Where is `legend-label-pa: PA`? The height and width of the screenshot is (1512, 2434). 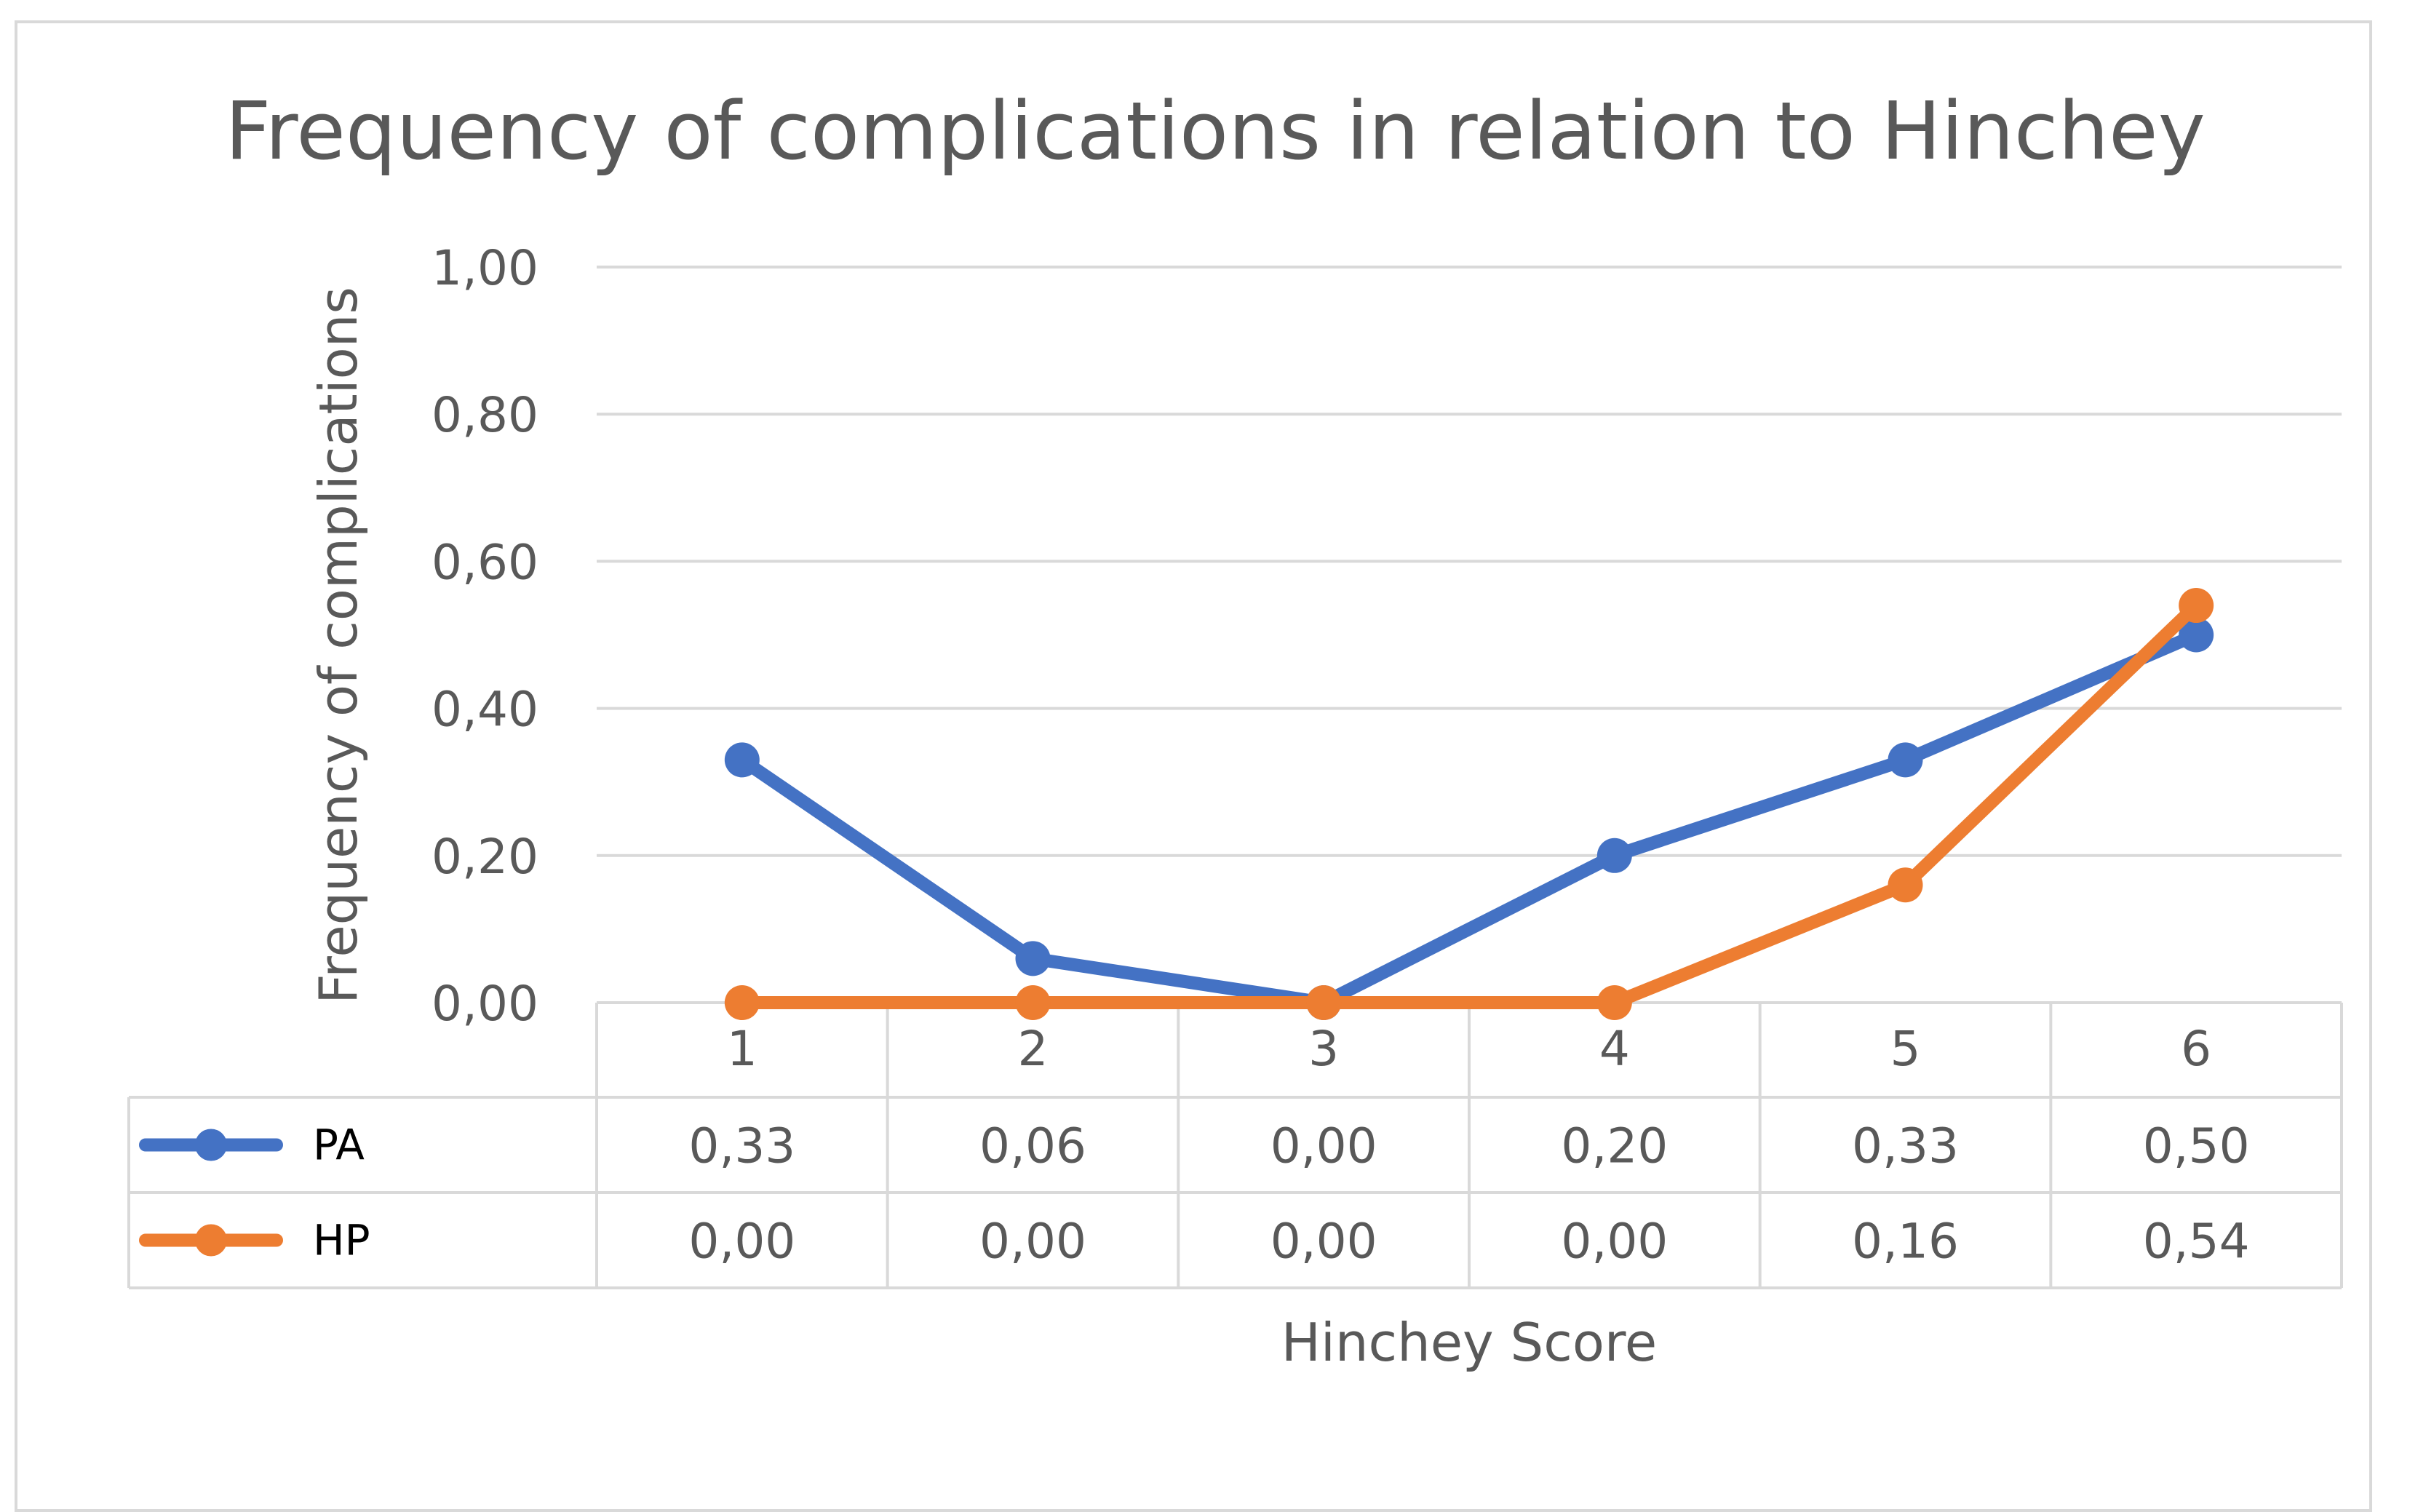
legend-label-pa: PA is located at coordinates (339, 1145).